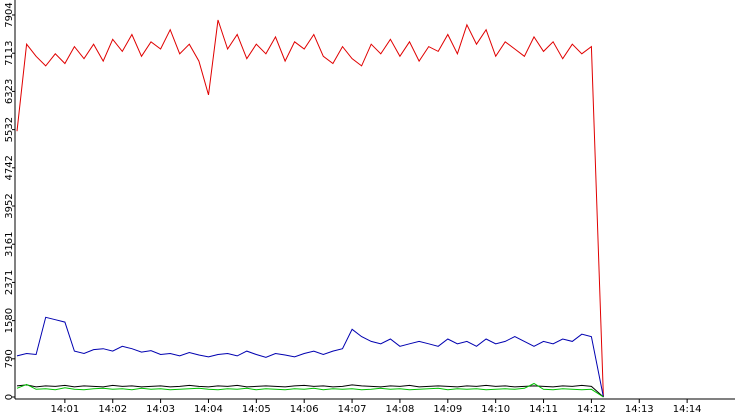  I want to click on x-tick-label: 14:02, so click(112, 409).